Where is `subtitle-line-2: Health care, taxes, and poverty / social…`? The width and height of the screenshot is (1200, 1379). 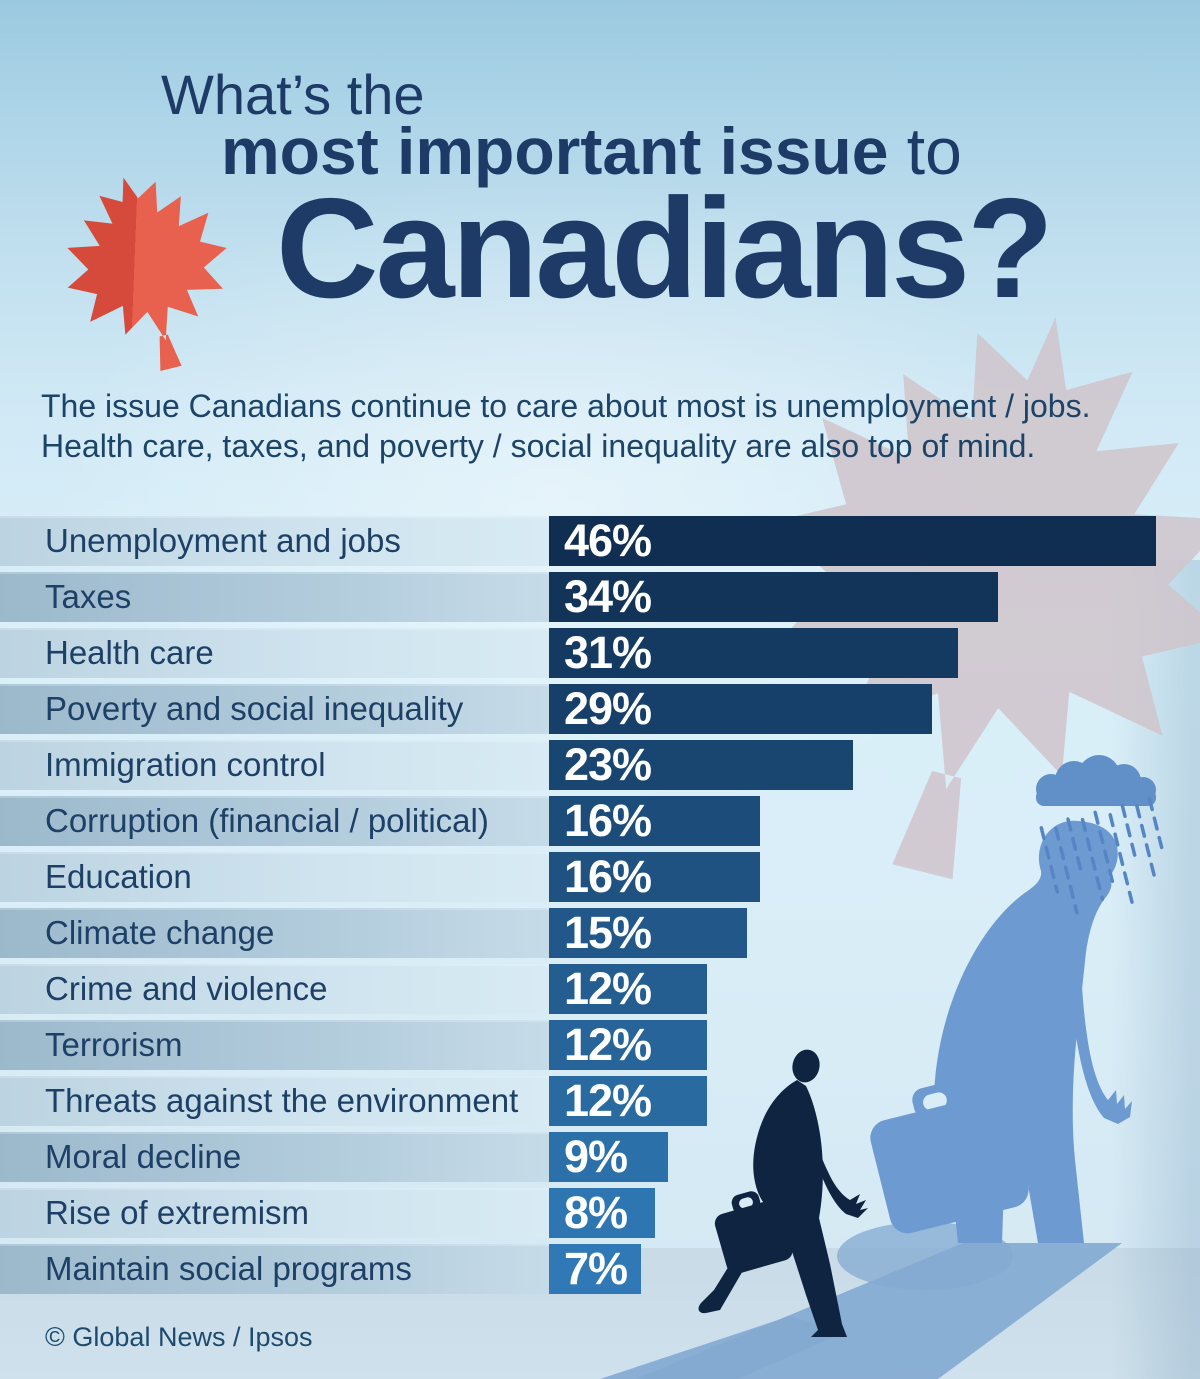
subtitle-line-2: Health care, taxes, and poverty / social… is located at coordinates (538, 446).